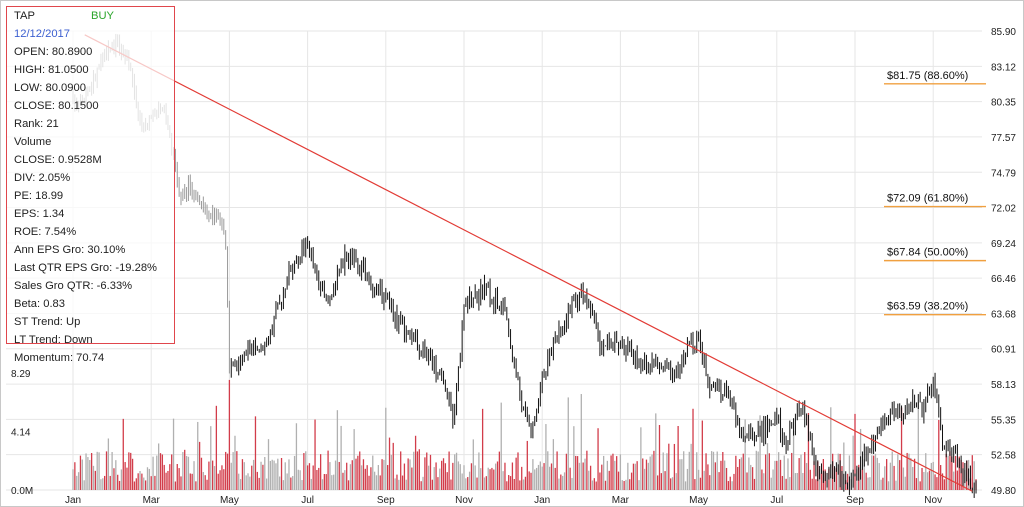 This screenshot has height=507, width=1024. Describe the element at coordinates (70, 250) in the screenshot. I see `stat-row: Ann EPS Gro: 30.10%` at that location.